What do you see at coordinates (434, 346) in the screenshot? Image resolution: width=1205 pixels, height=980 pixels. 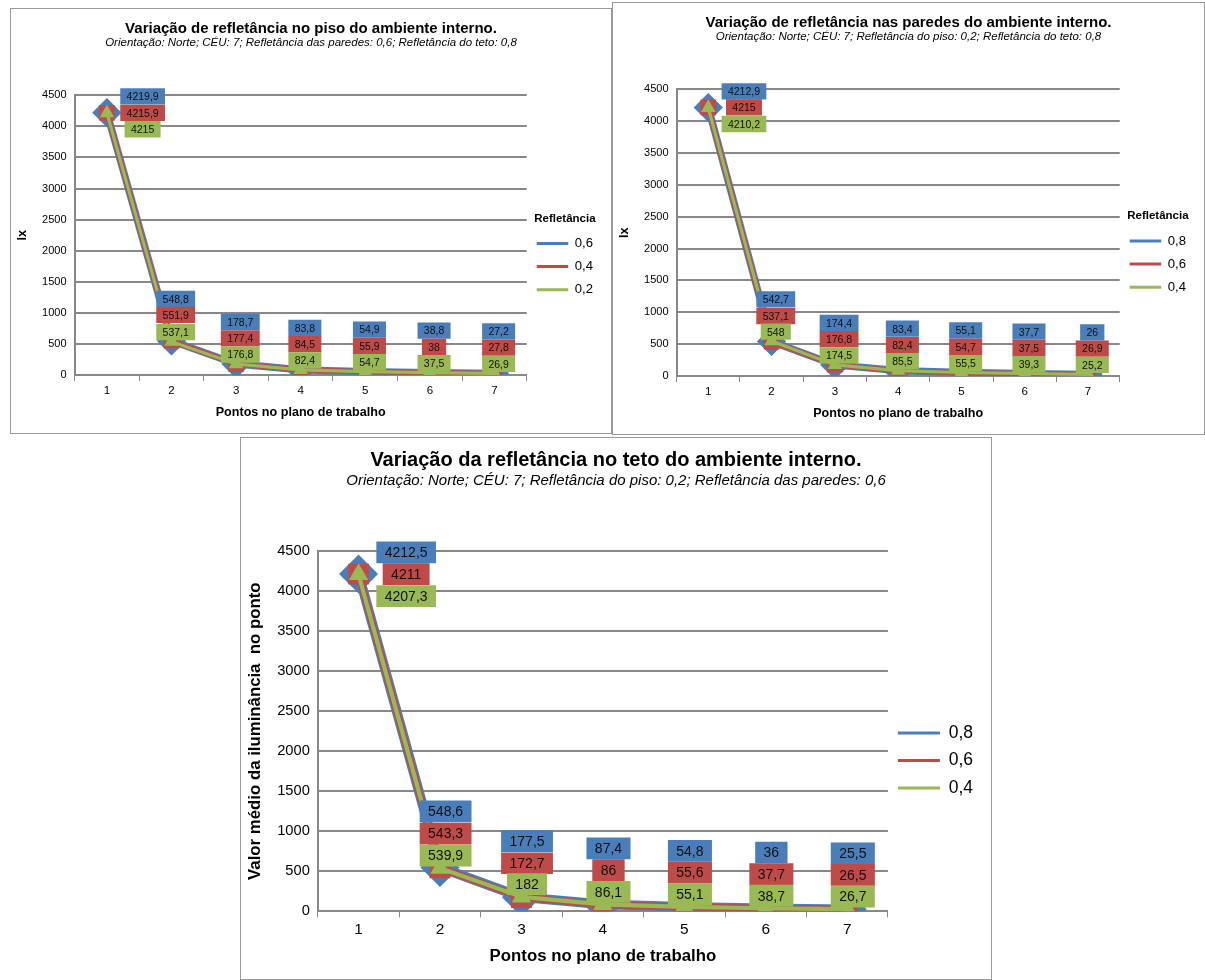 I see `data-label: 38` at bounding box center [434, 346].